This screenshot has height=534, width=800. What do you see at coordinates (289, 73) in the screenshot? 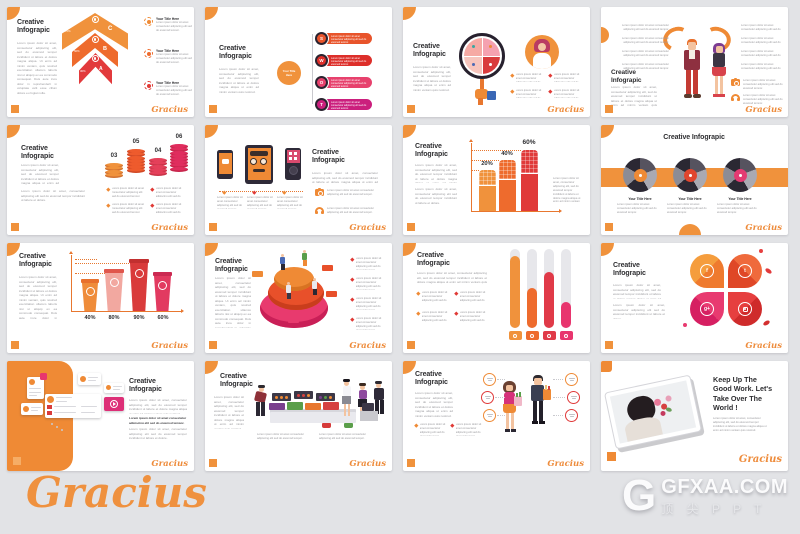
I see `center-circle: Your Title Here` at bounding box center [289, 73].